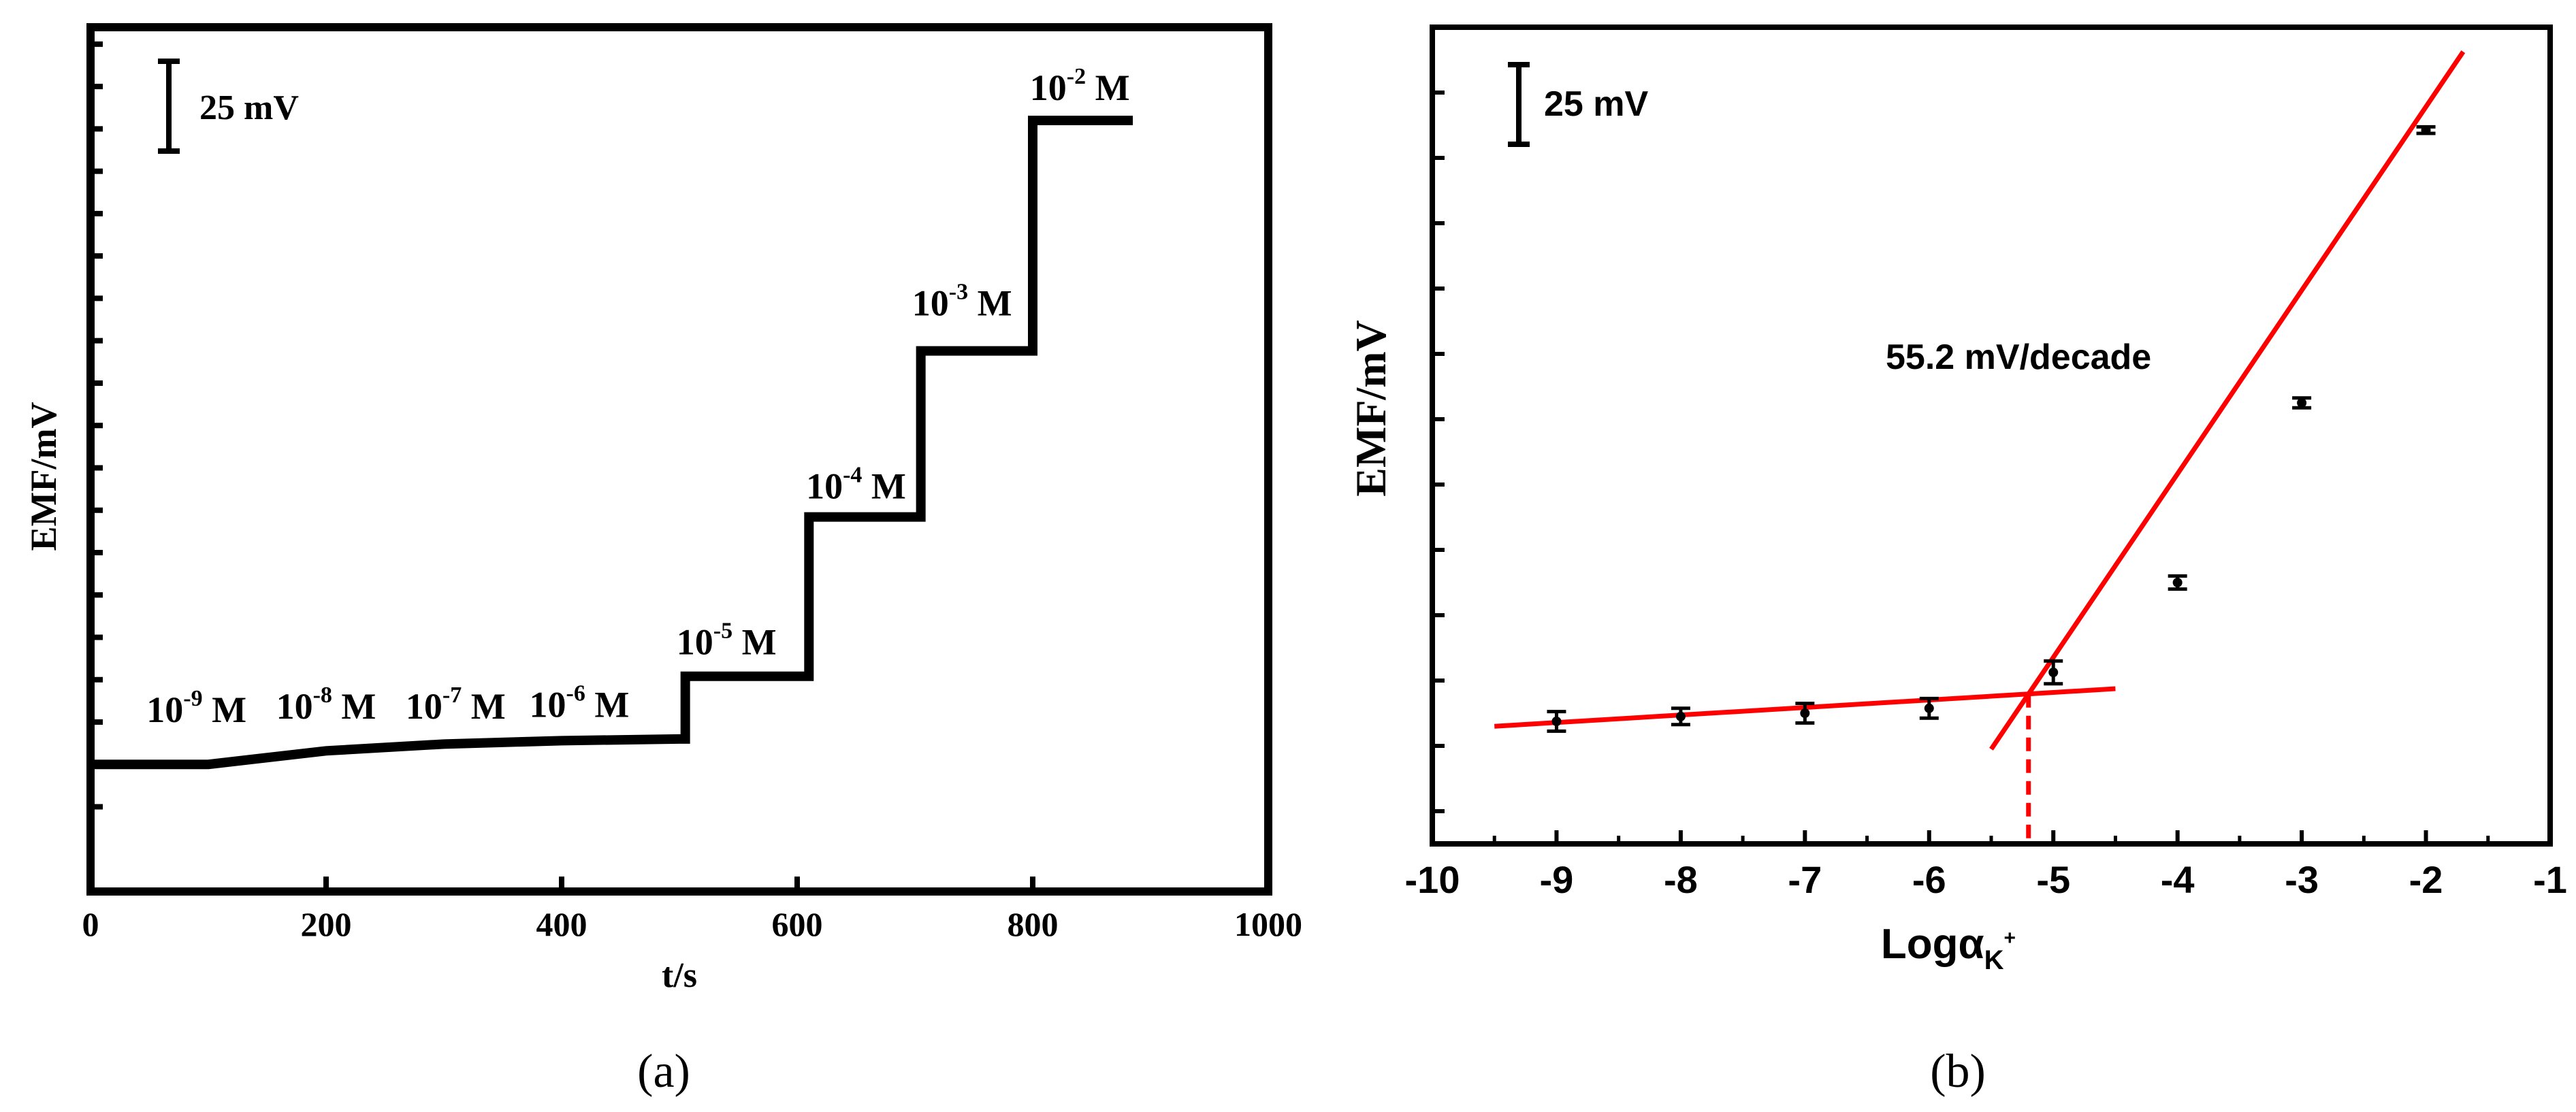  Describe the element at coordinates (1371, 408) in the screenshot. I see `panel-b-y-axis-label: EMF/mV` at that location.